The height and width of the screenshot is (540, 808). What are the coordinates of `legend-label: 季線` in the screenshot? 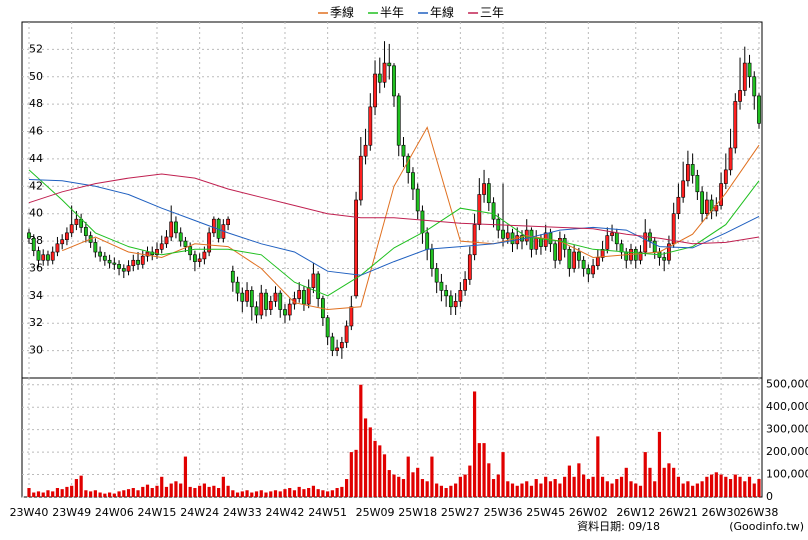 It's located at (342, 12).